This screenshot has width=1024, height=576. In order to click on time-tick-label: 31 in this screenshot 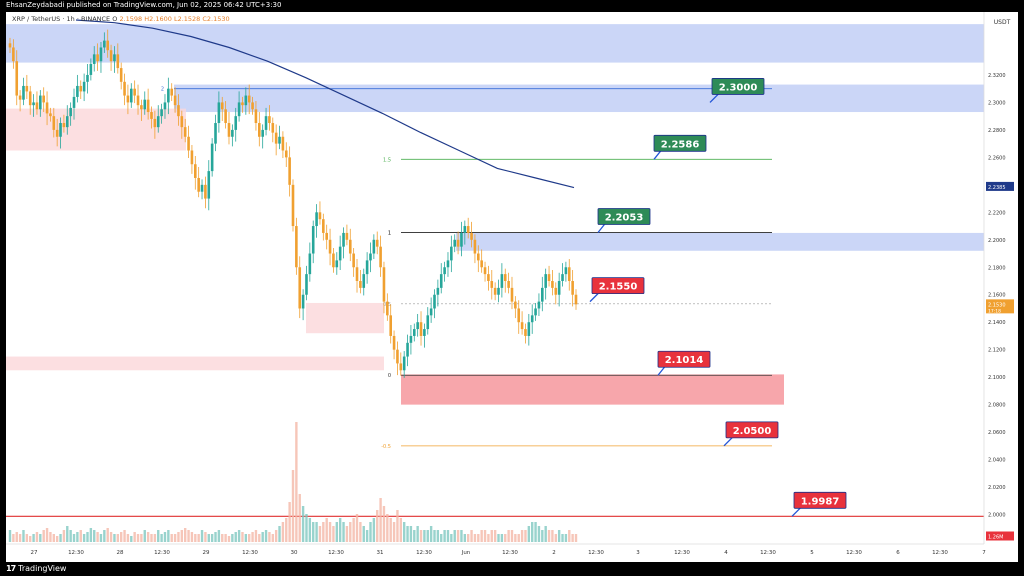, I will do `click(380, 553)`.